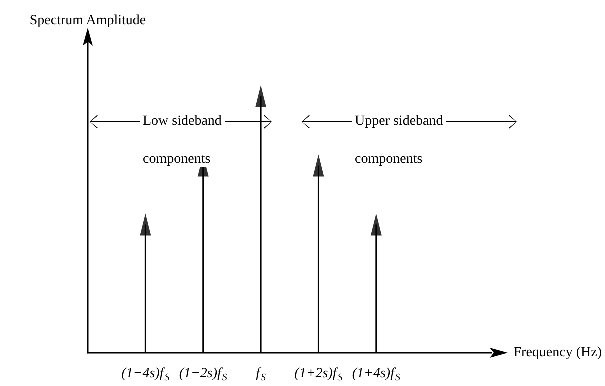  I want to click on text: Low sideband components, so click(182, 140).